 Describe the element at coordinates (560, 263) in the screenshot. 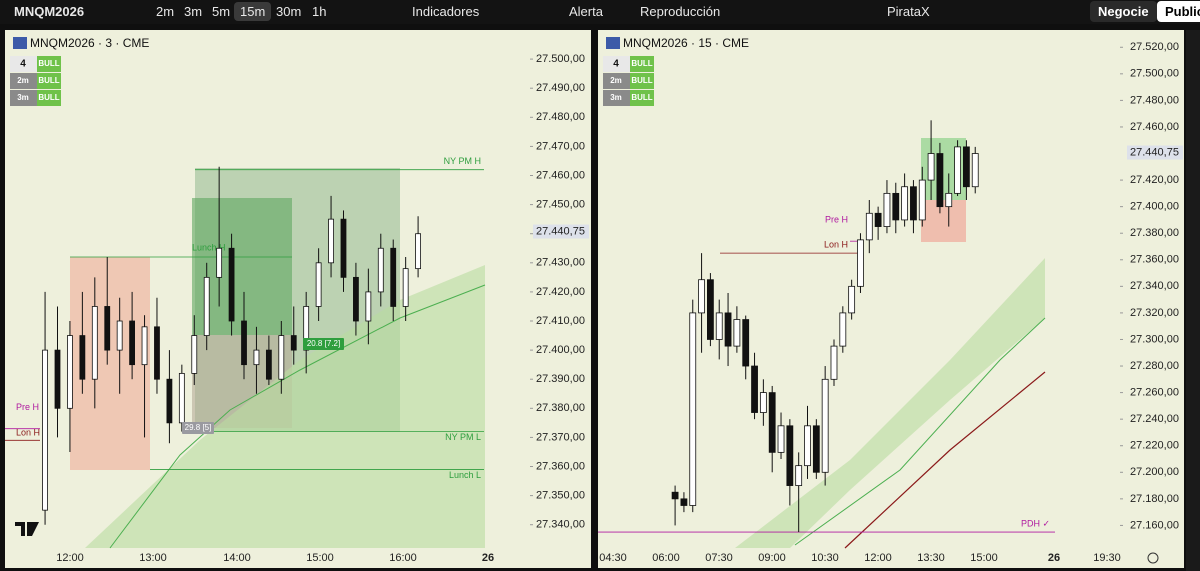

I see `y-tick-label: 27.430,00` at that location.